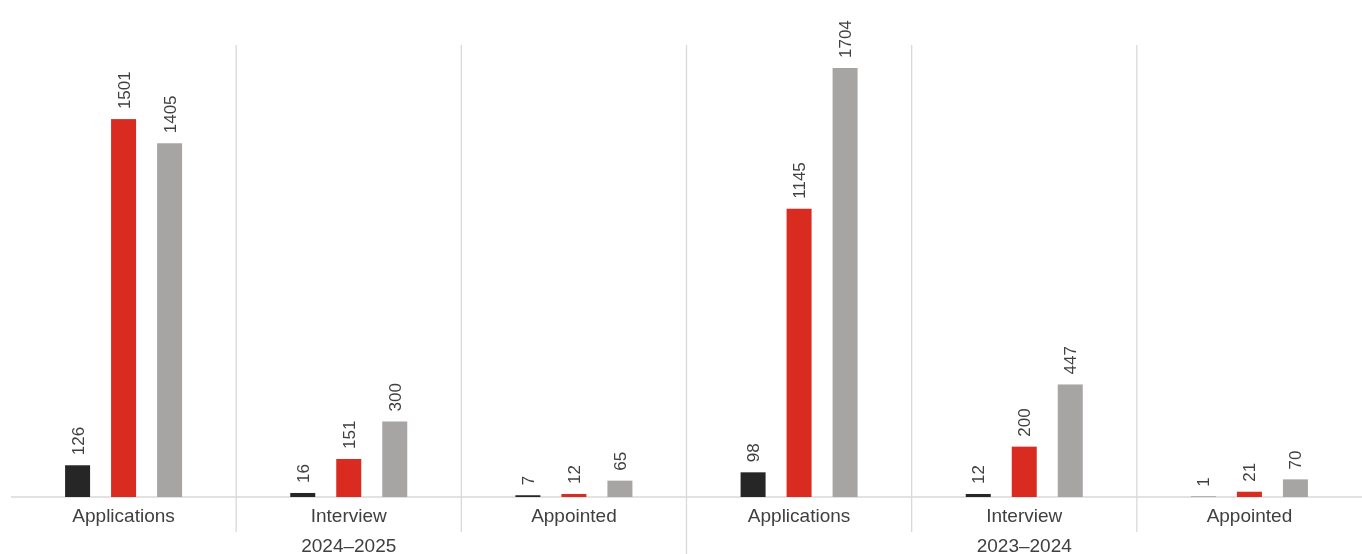 The width and height of the screenshot is (1362, 554). I want to click on data-label: 70, so click(1296, 460).